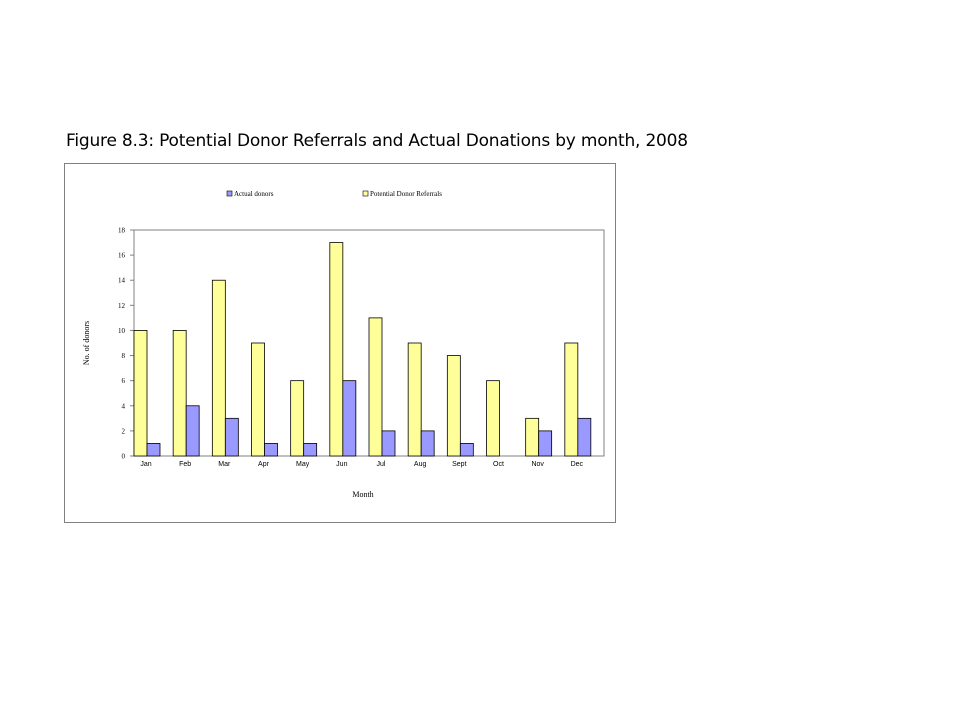  Describe the element at coordinates (571, 399) in the screenshot. I see `bar-potential-referrals-dec` at that location.